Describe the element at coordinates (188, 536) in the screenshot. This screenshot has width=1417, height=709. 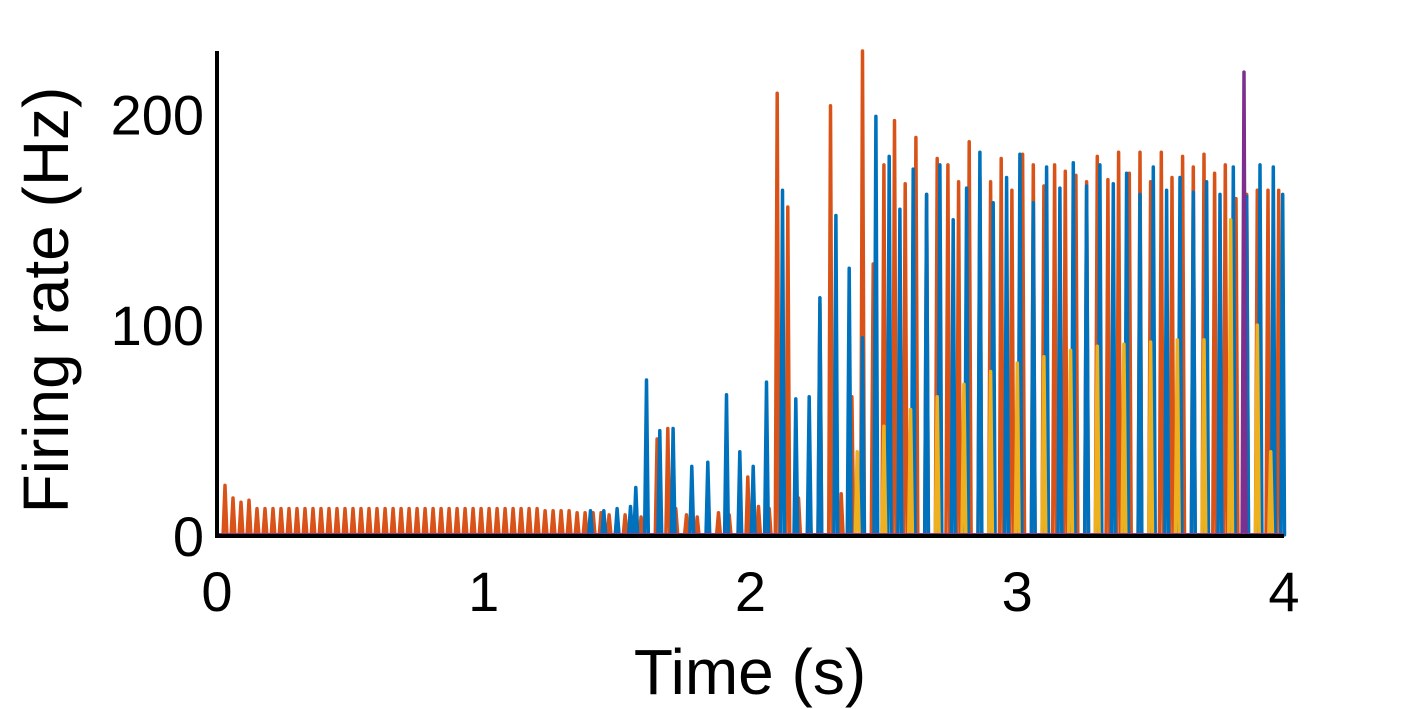
I see `y-tick-label: 0` at that location.